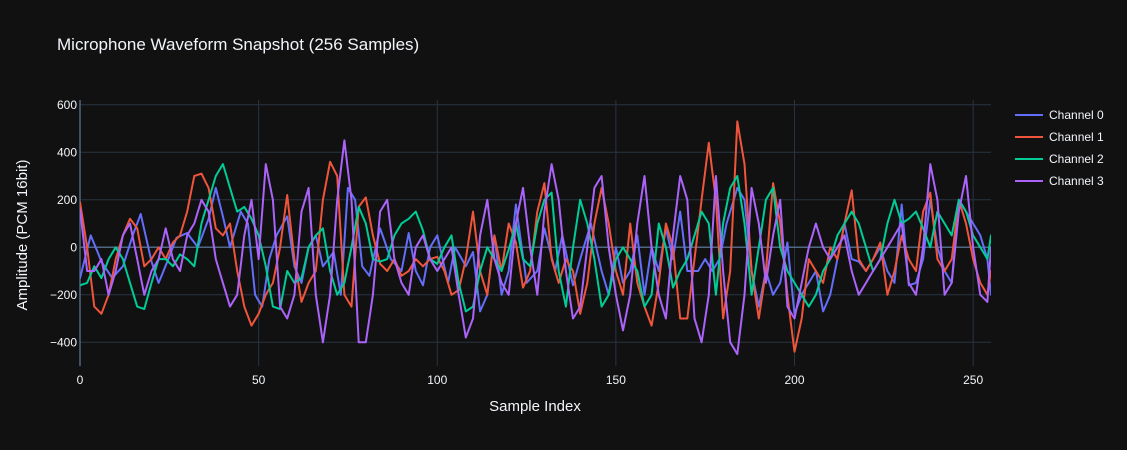 This screenshot has width=1127, height=450. What do you see at coordinates (616, 380) in the screenshot?
I see `x-tick-label: 150` at bounding box center [616, 380].